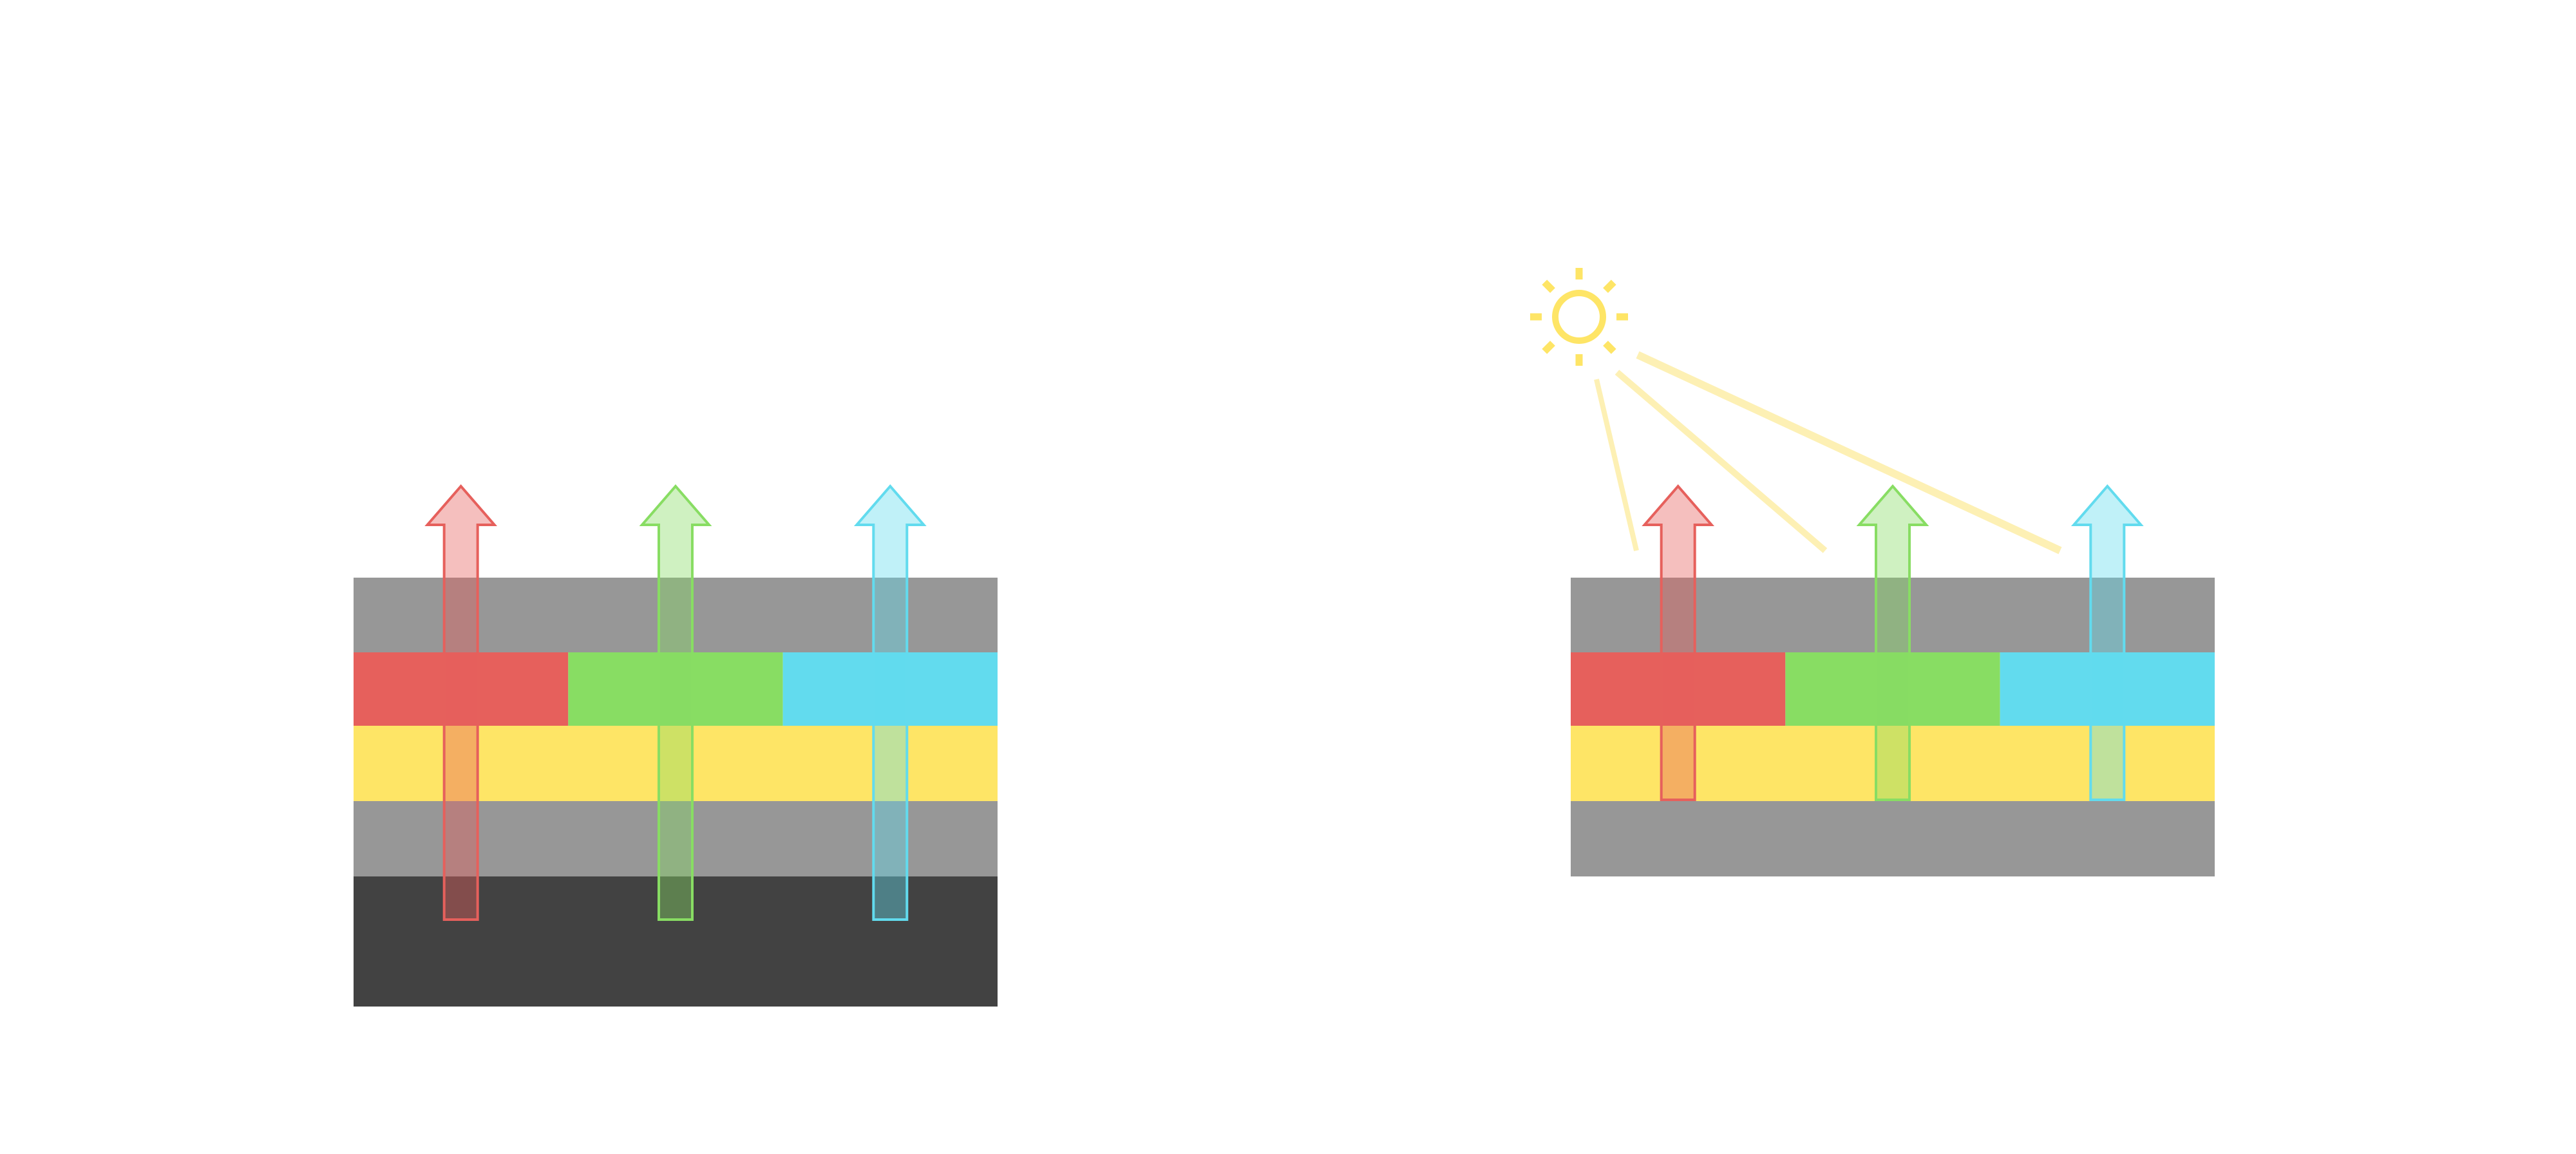 The width and height of the screenshot is (2576, 1154). I want to click on backlit-display, so click(676, 745).